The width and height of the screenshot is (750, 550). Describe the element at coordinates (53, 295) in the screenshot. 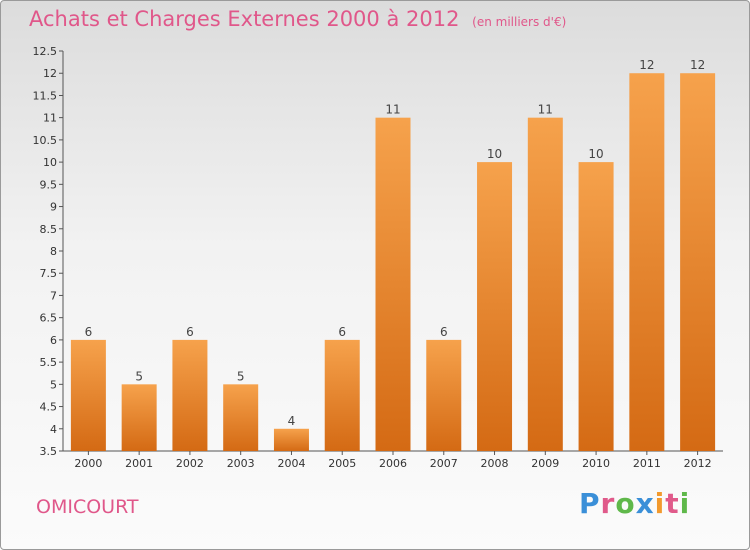

I see `y-tick-label: 7` at that location.